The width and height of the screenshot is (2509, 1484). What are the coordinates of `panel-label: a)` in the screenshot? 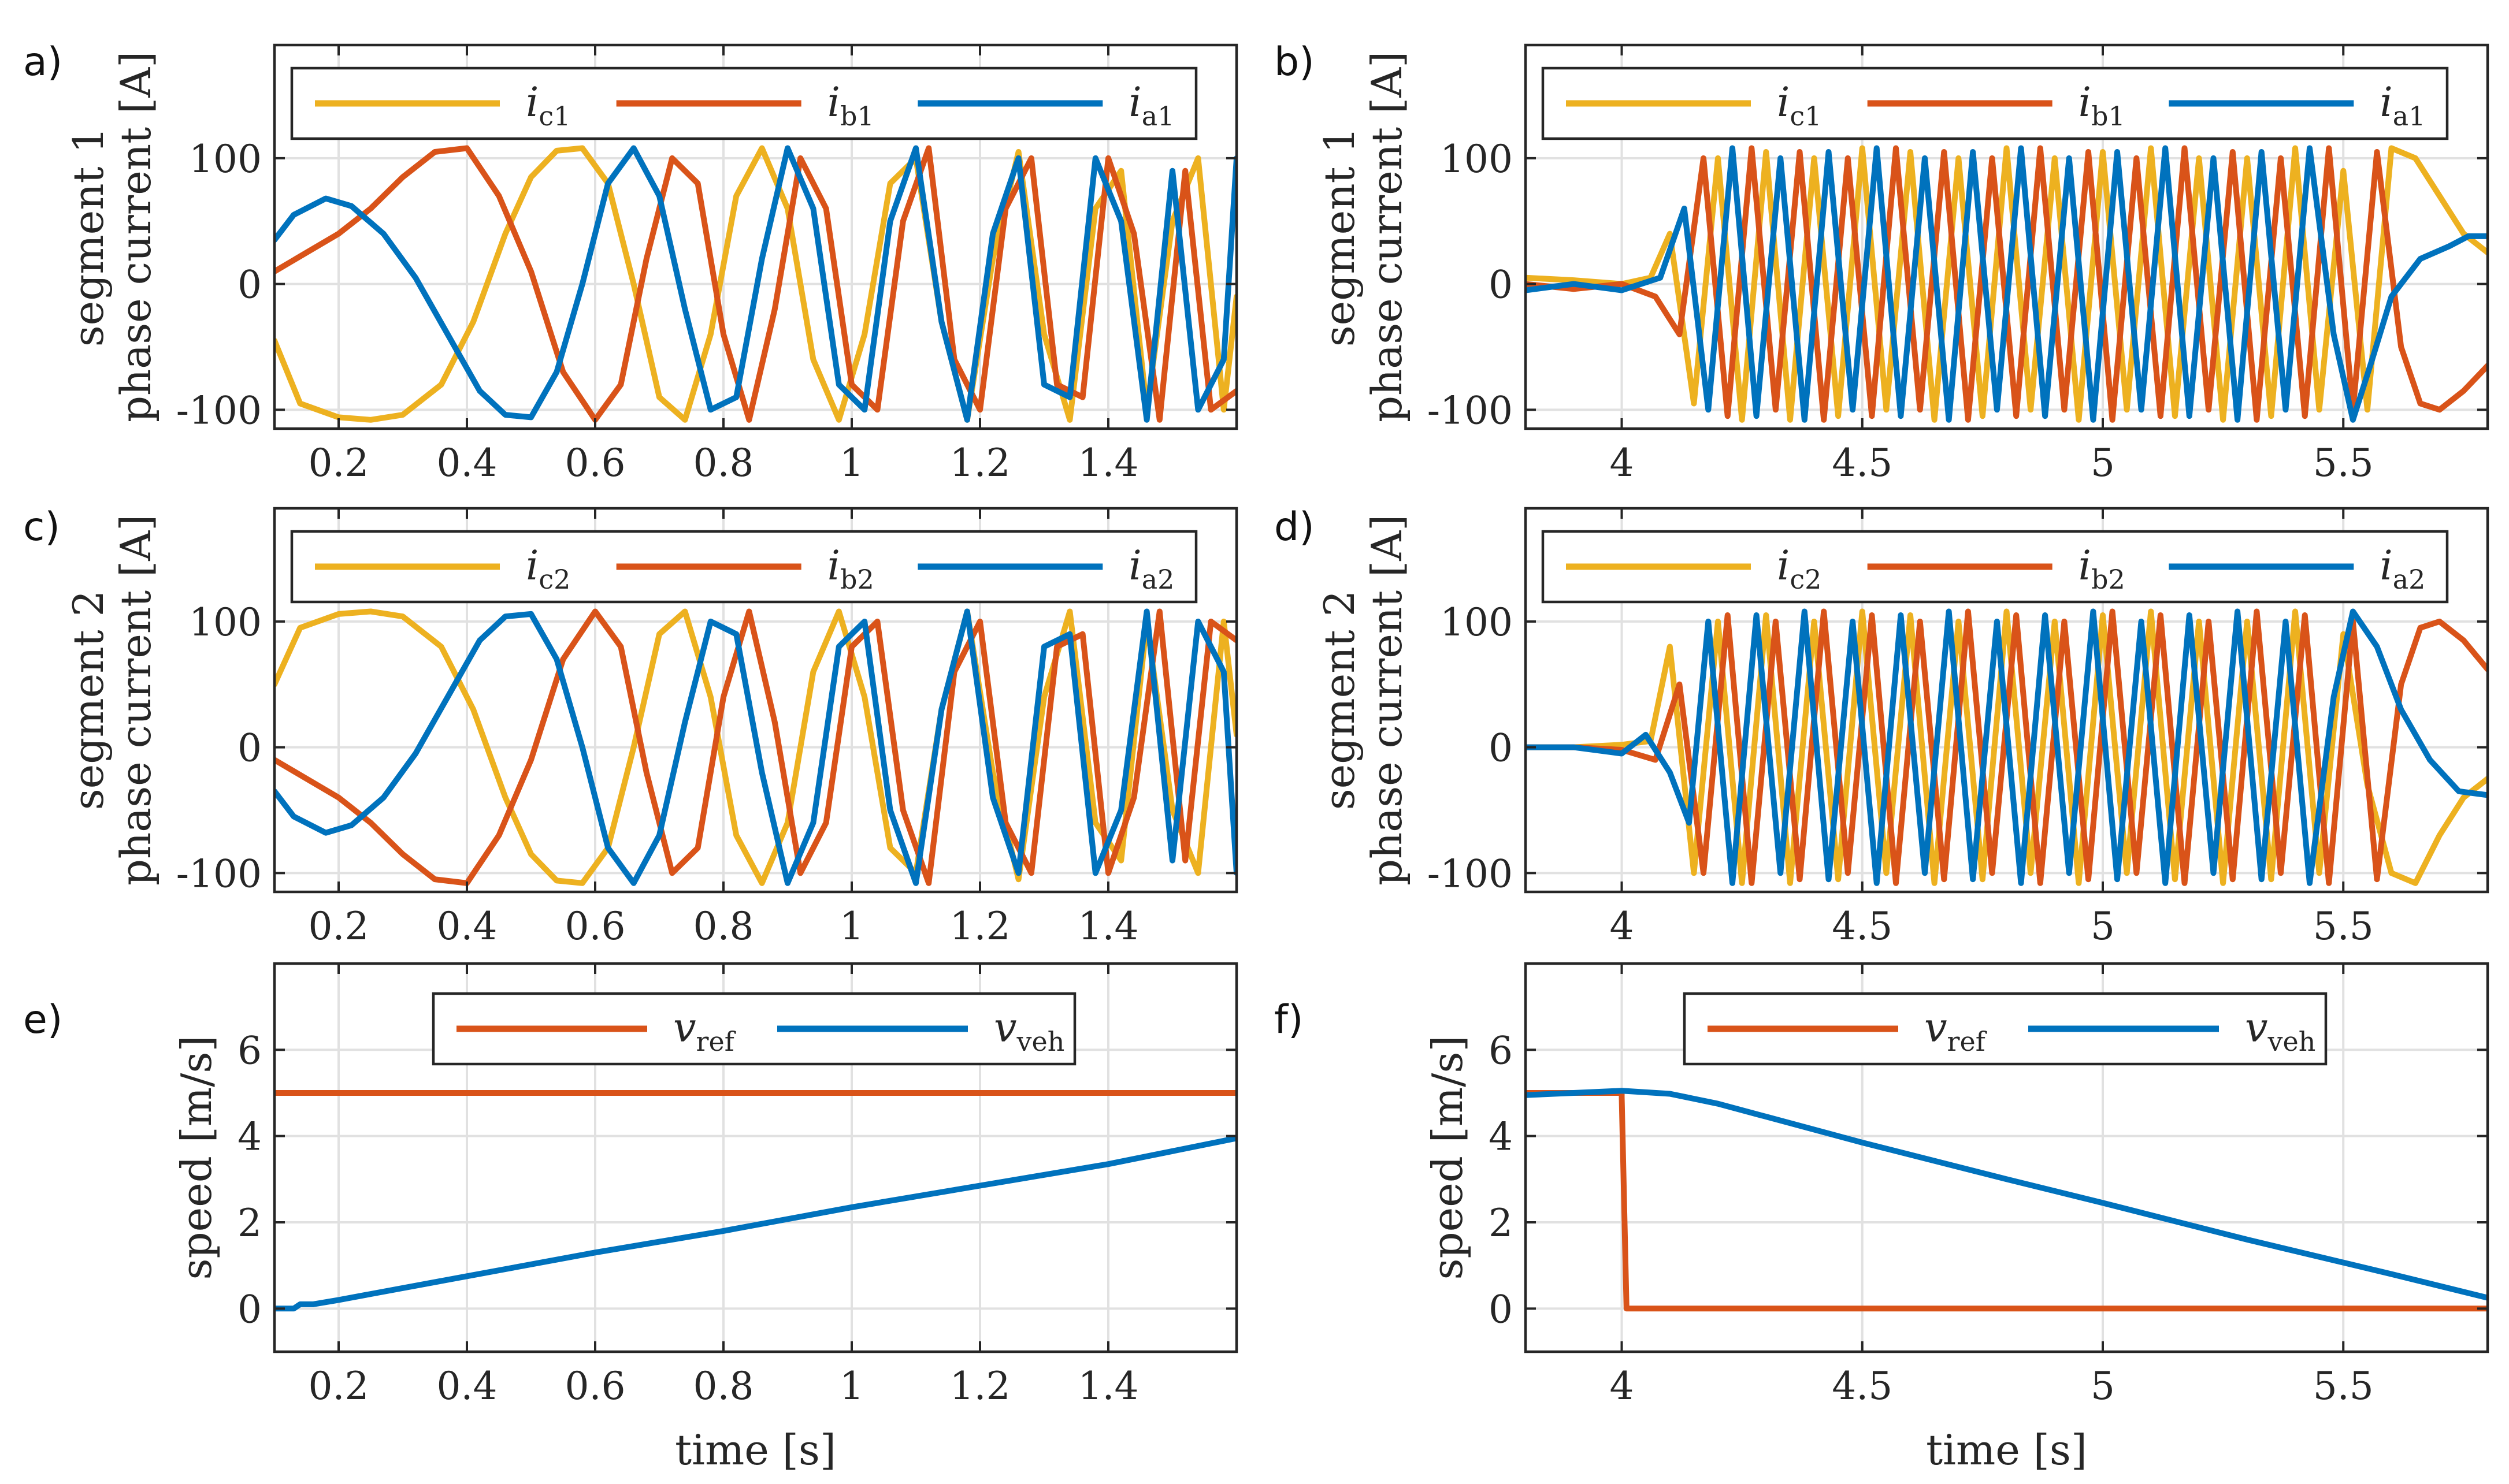 It's located at (42, 62).